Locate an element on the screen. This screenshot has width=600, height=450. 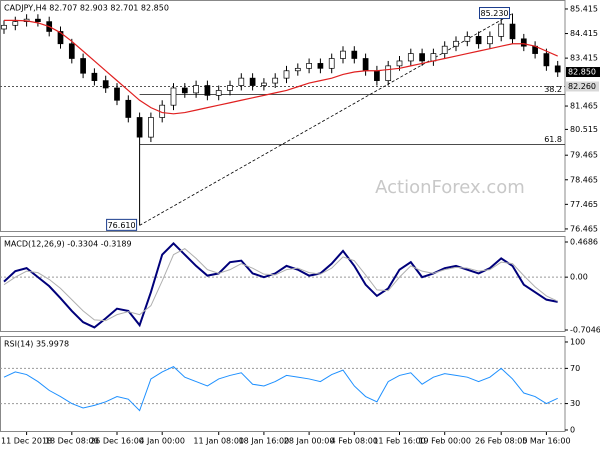
x-tick-label: 11 Dec 2018 is located at coordinates (26, 441).